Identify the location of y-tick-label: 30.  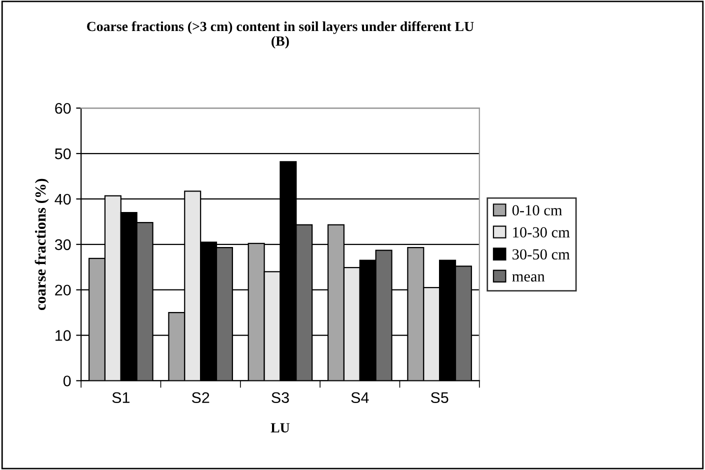
(62, 244).